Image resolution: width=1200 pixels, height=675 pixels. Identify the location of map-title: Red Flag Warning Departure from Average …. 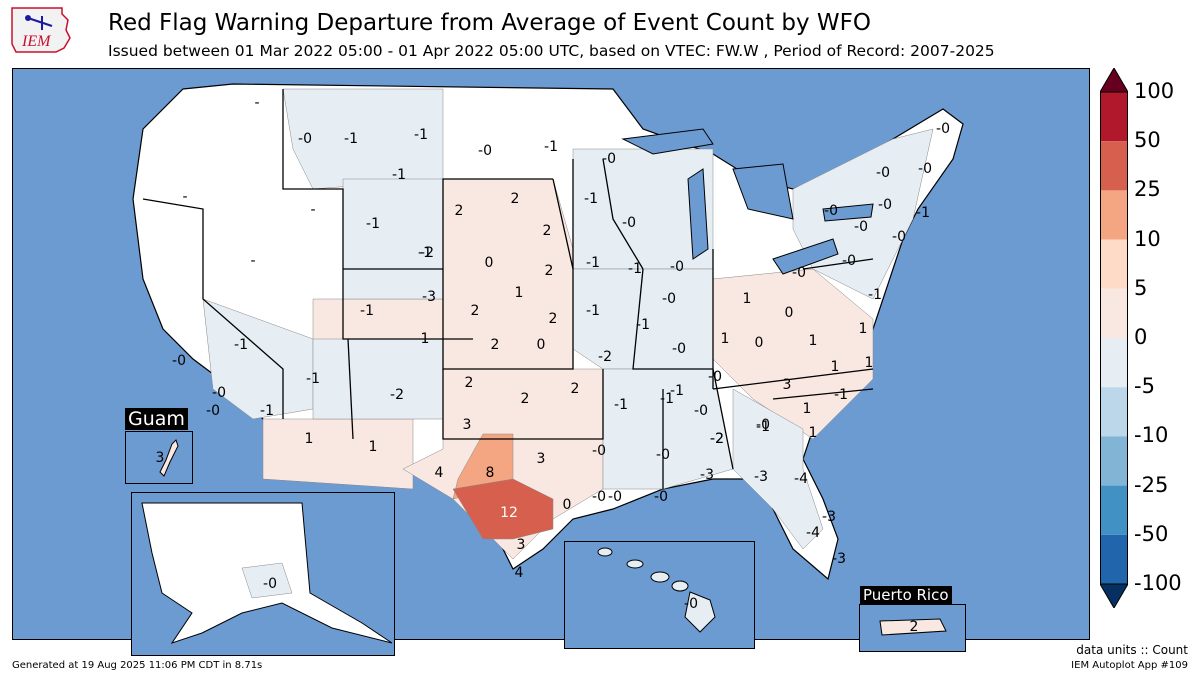
(490, 23).